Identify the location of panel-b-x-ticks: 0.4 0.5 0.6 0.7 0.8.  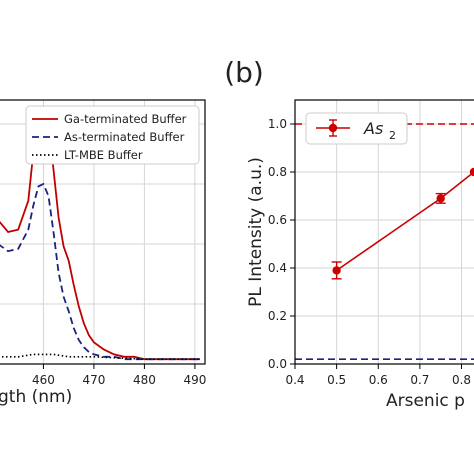
(378, 375).